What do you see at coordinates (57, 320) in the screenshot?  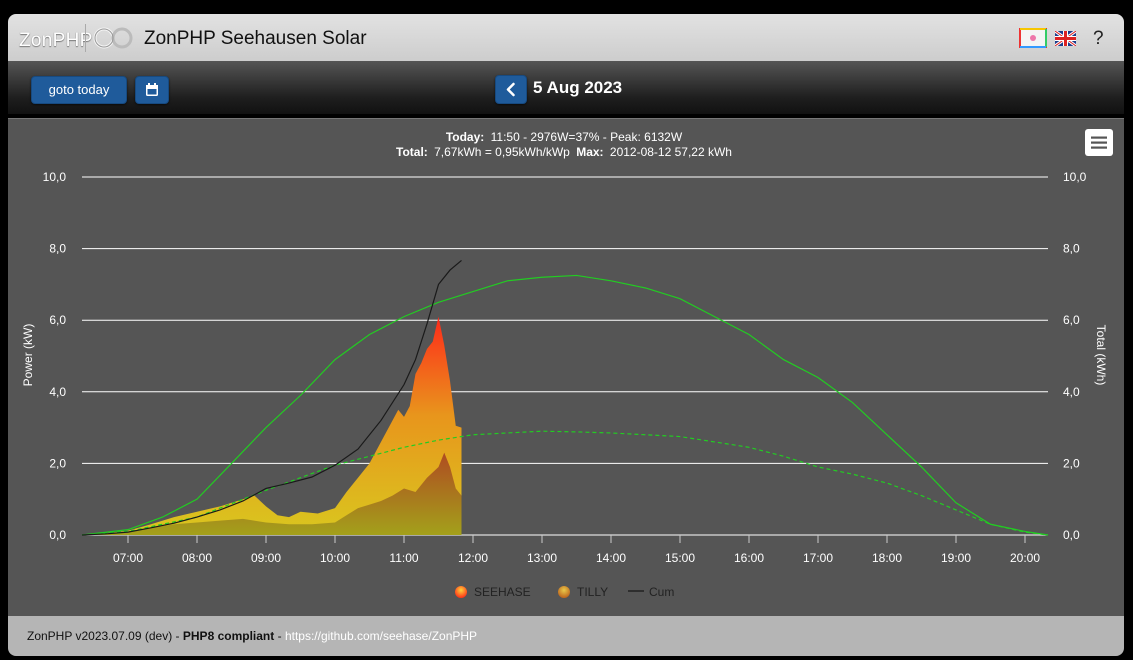 I see `left-tick-label: 6,0` at bounding box center [57, 320].